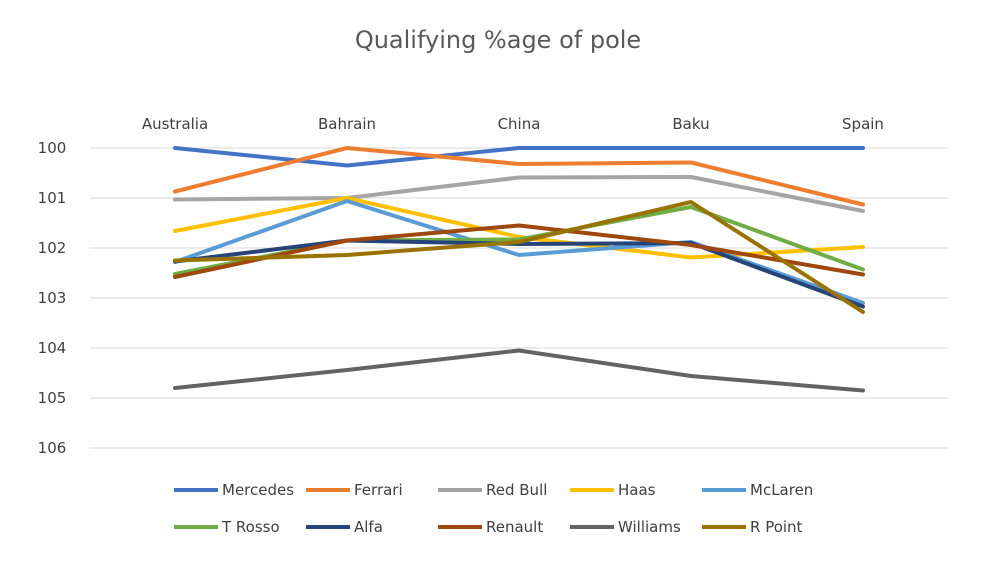  What do you see at coordinates (258, 490) in the screenshot?
I see `legend-label: Mercedes` at bounding box center [258, 490].